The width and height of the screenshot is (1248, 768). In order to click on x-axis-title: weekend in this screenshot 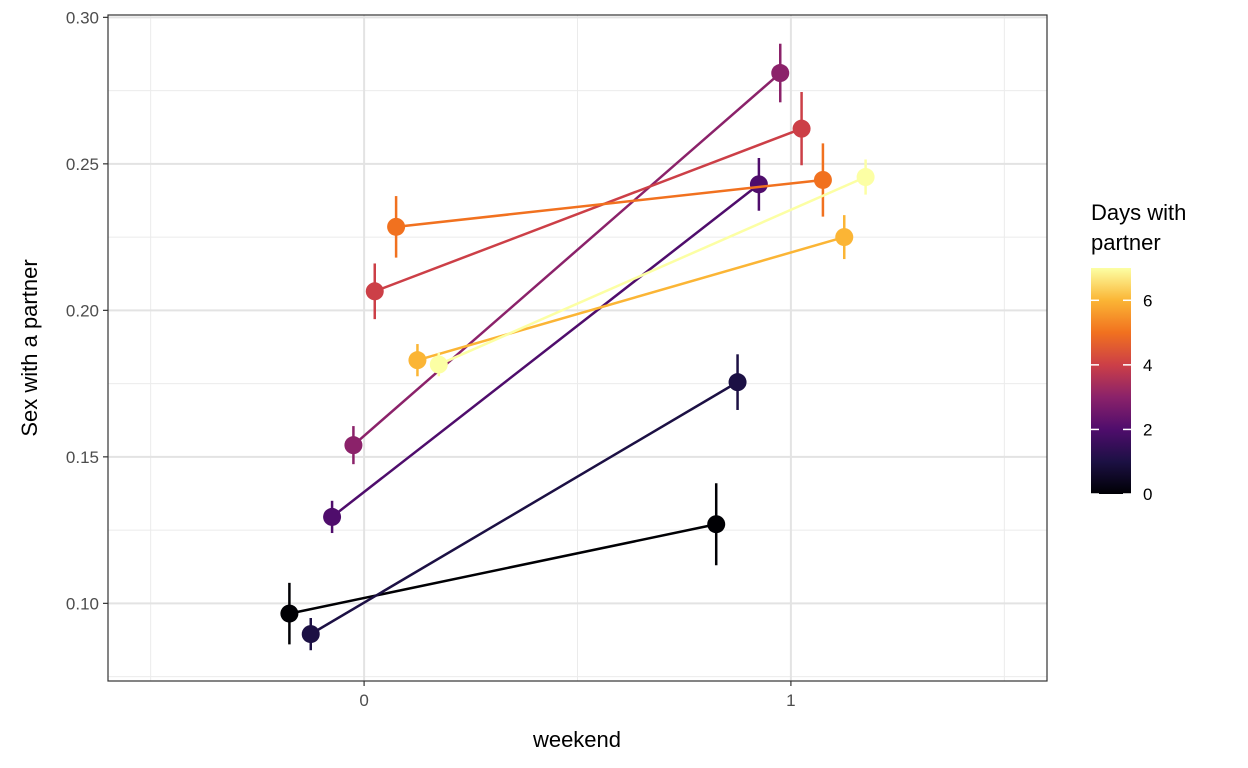, I will do `click(576, 739)`.